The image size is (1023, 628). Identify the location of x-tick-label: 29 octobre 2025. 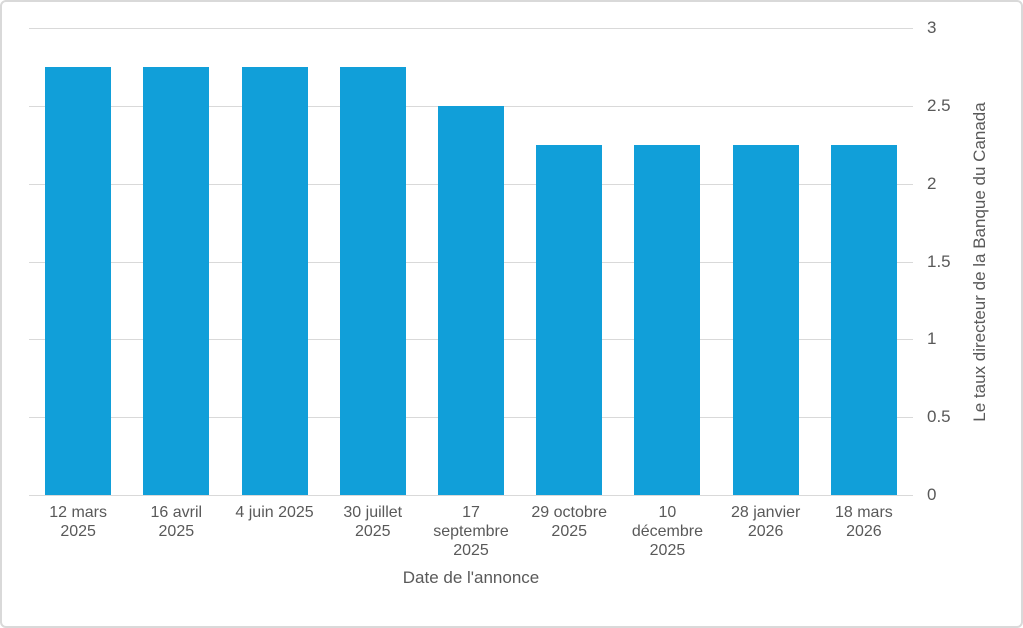
(569, 522).